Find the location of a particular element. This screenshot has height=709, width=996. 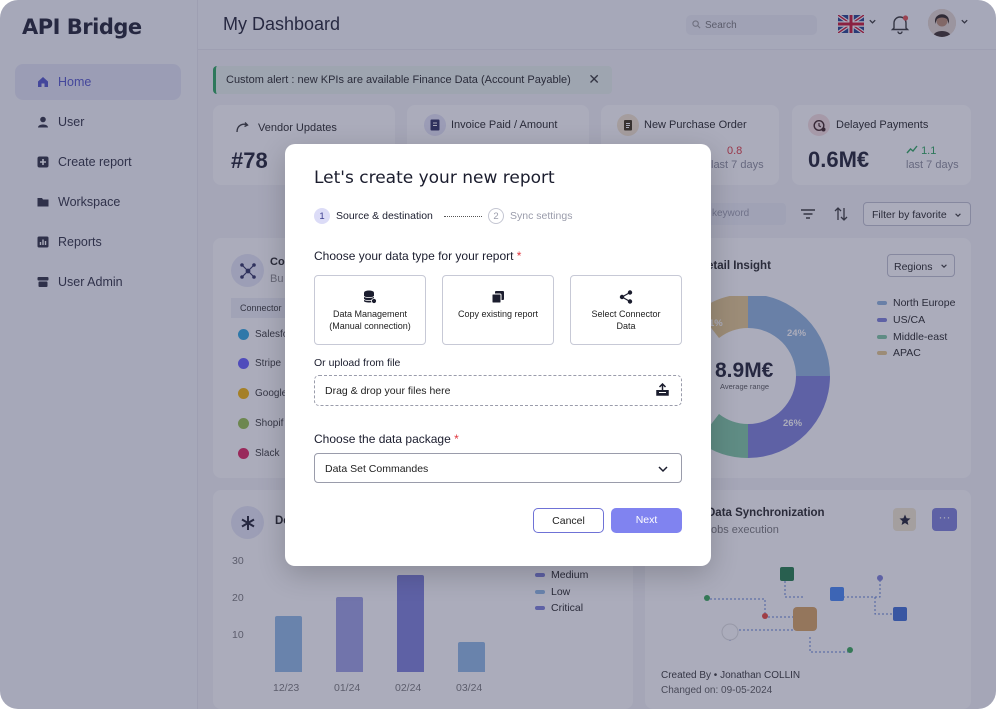

brand-logo: API Bridge is located at coordinates (82, 27).